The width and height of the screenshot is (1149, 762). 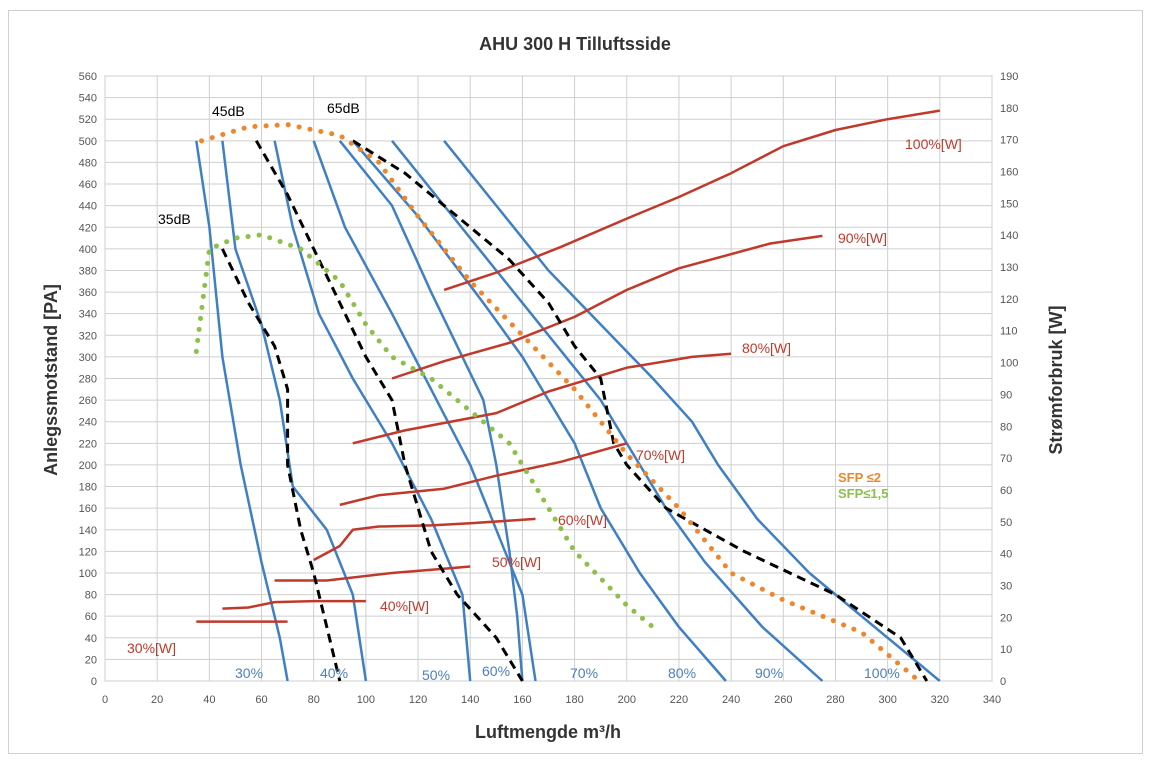 What do you see at coordinates (660, 455) in the screenshot?
I see `label-p70: 70%[W]` at bounding box center [660, 455].